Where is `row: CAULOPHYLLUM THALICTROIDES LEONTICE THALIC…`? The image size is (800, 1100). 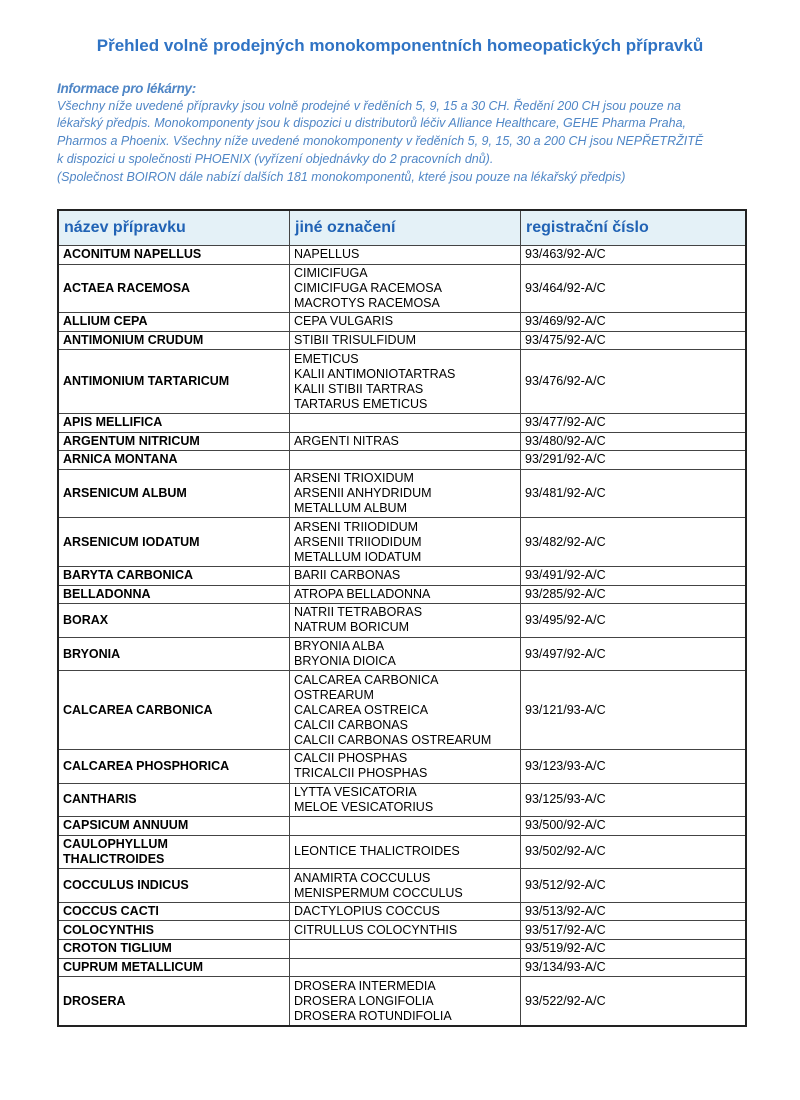 row: CAULOPHYLLUM THALICTROIDES LEONTICE THALIC… is located at coordinates (402, 852).